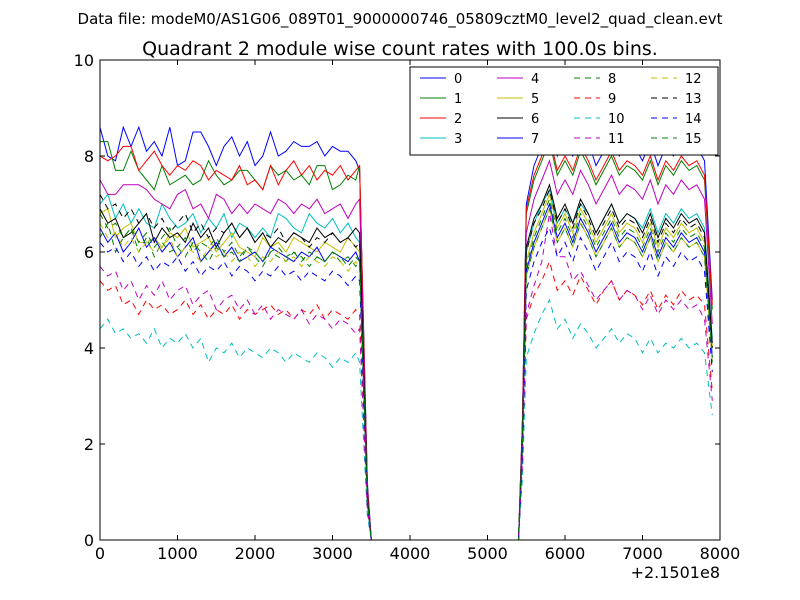  Describe the element at coordinates (89, 156) in the screenshot. I see `y-tick-label: 8` at that location.